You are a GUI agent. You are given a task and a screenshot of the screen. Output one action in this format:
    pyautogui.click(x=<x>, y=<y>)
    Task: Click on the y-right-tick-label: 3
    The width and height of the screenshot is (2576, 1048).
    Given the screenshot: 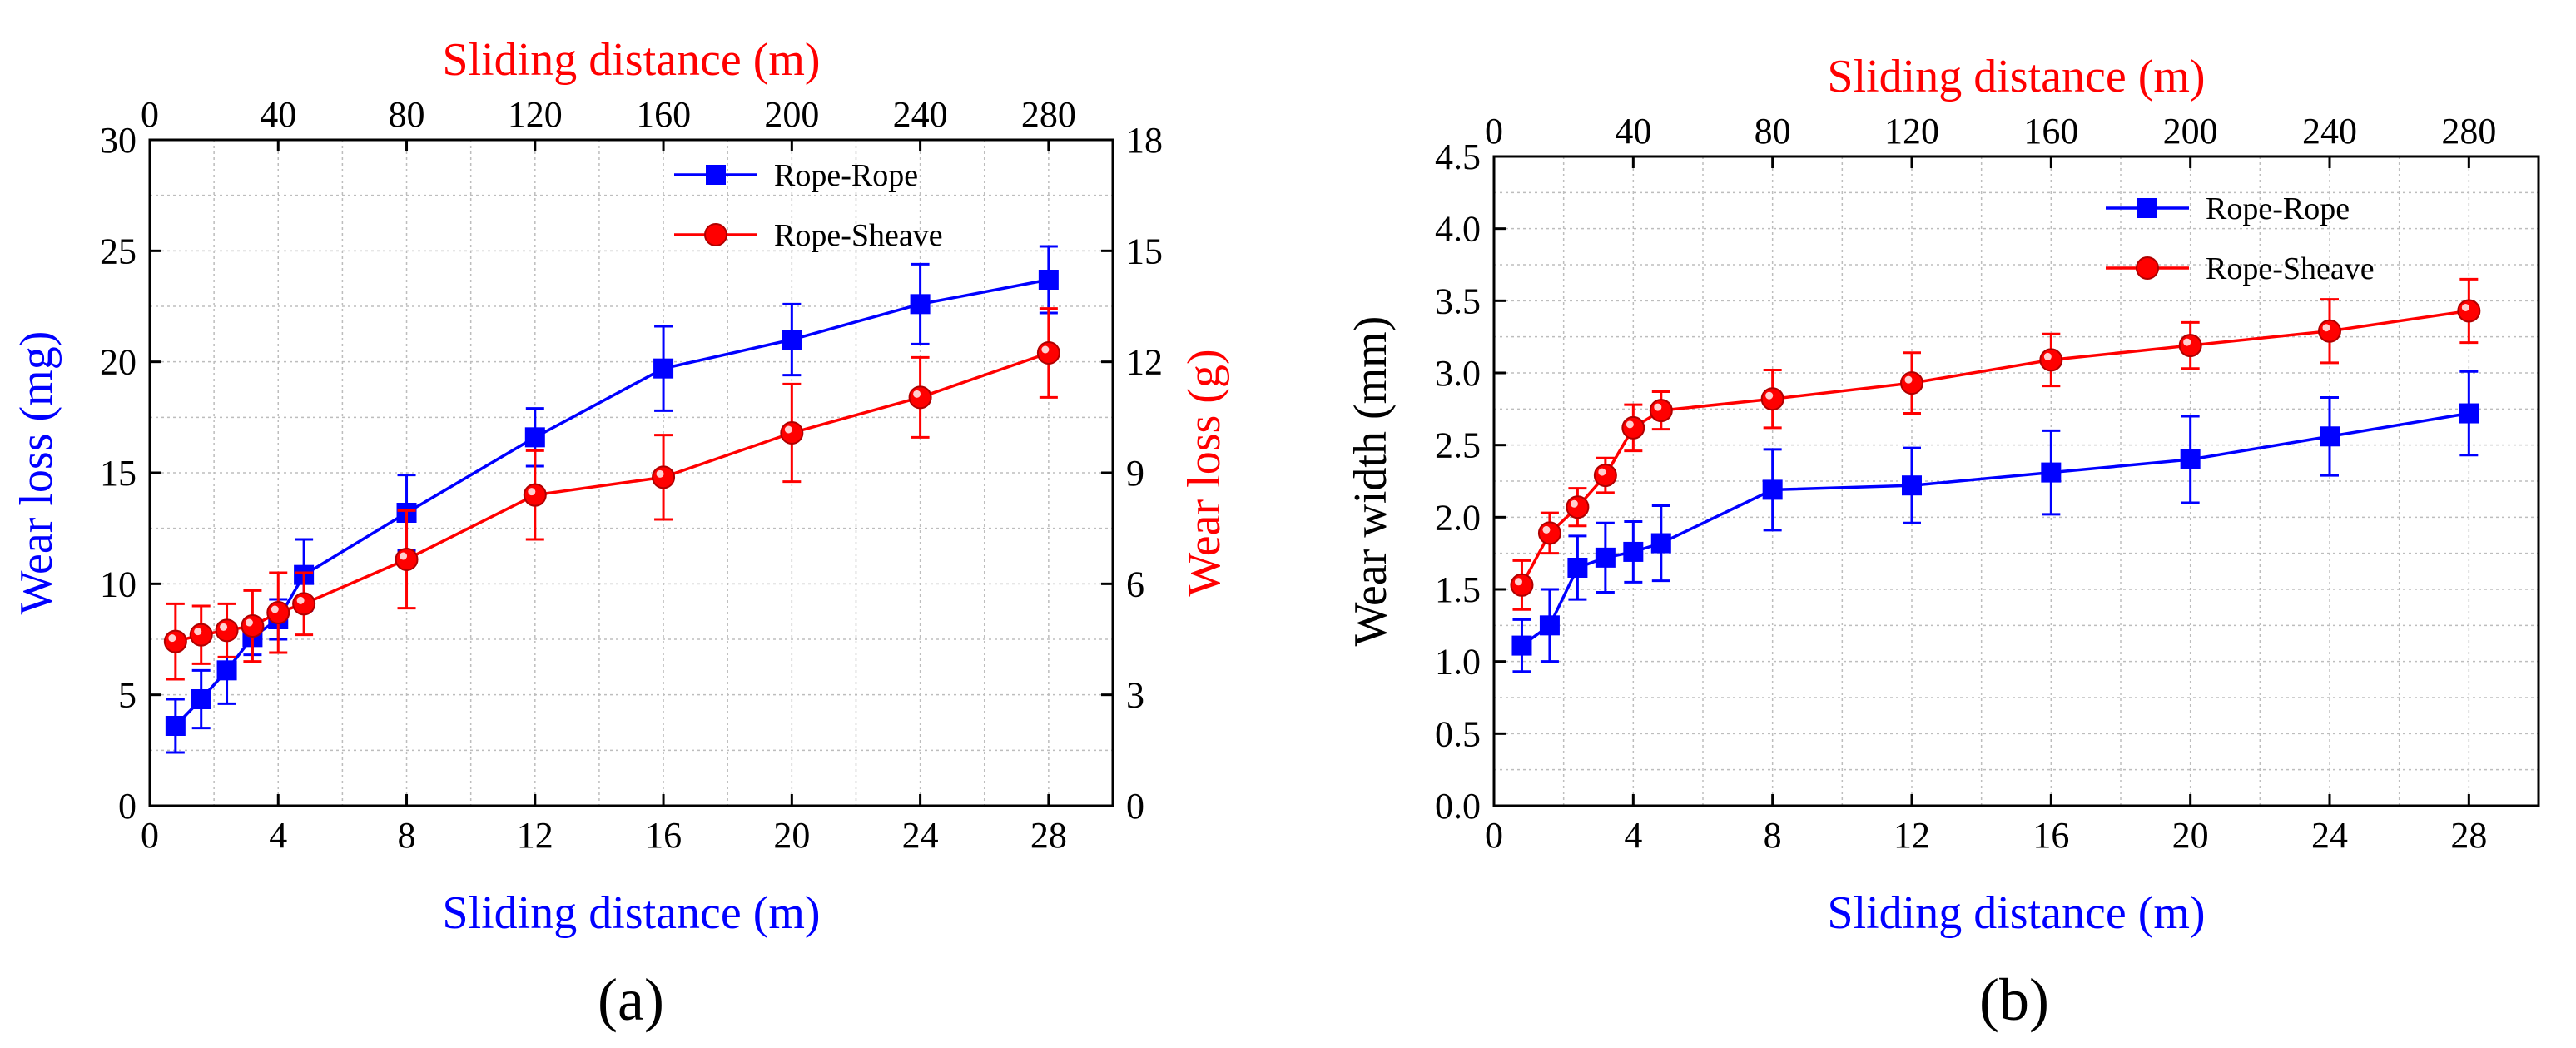 What is the action you would take?
    pyautogui.click(x=1135, y=695)
    